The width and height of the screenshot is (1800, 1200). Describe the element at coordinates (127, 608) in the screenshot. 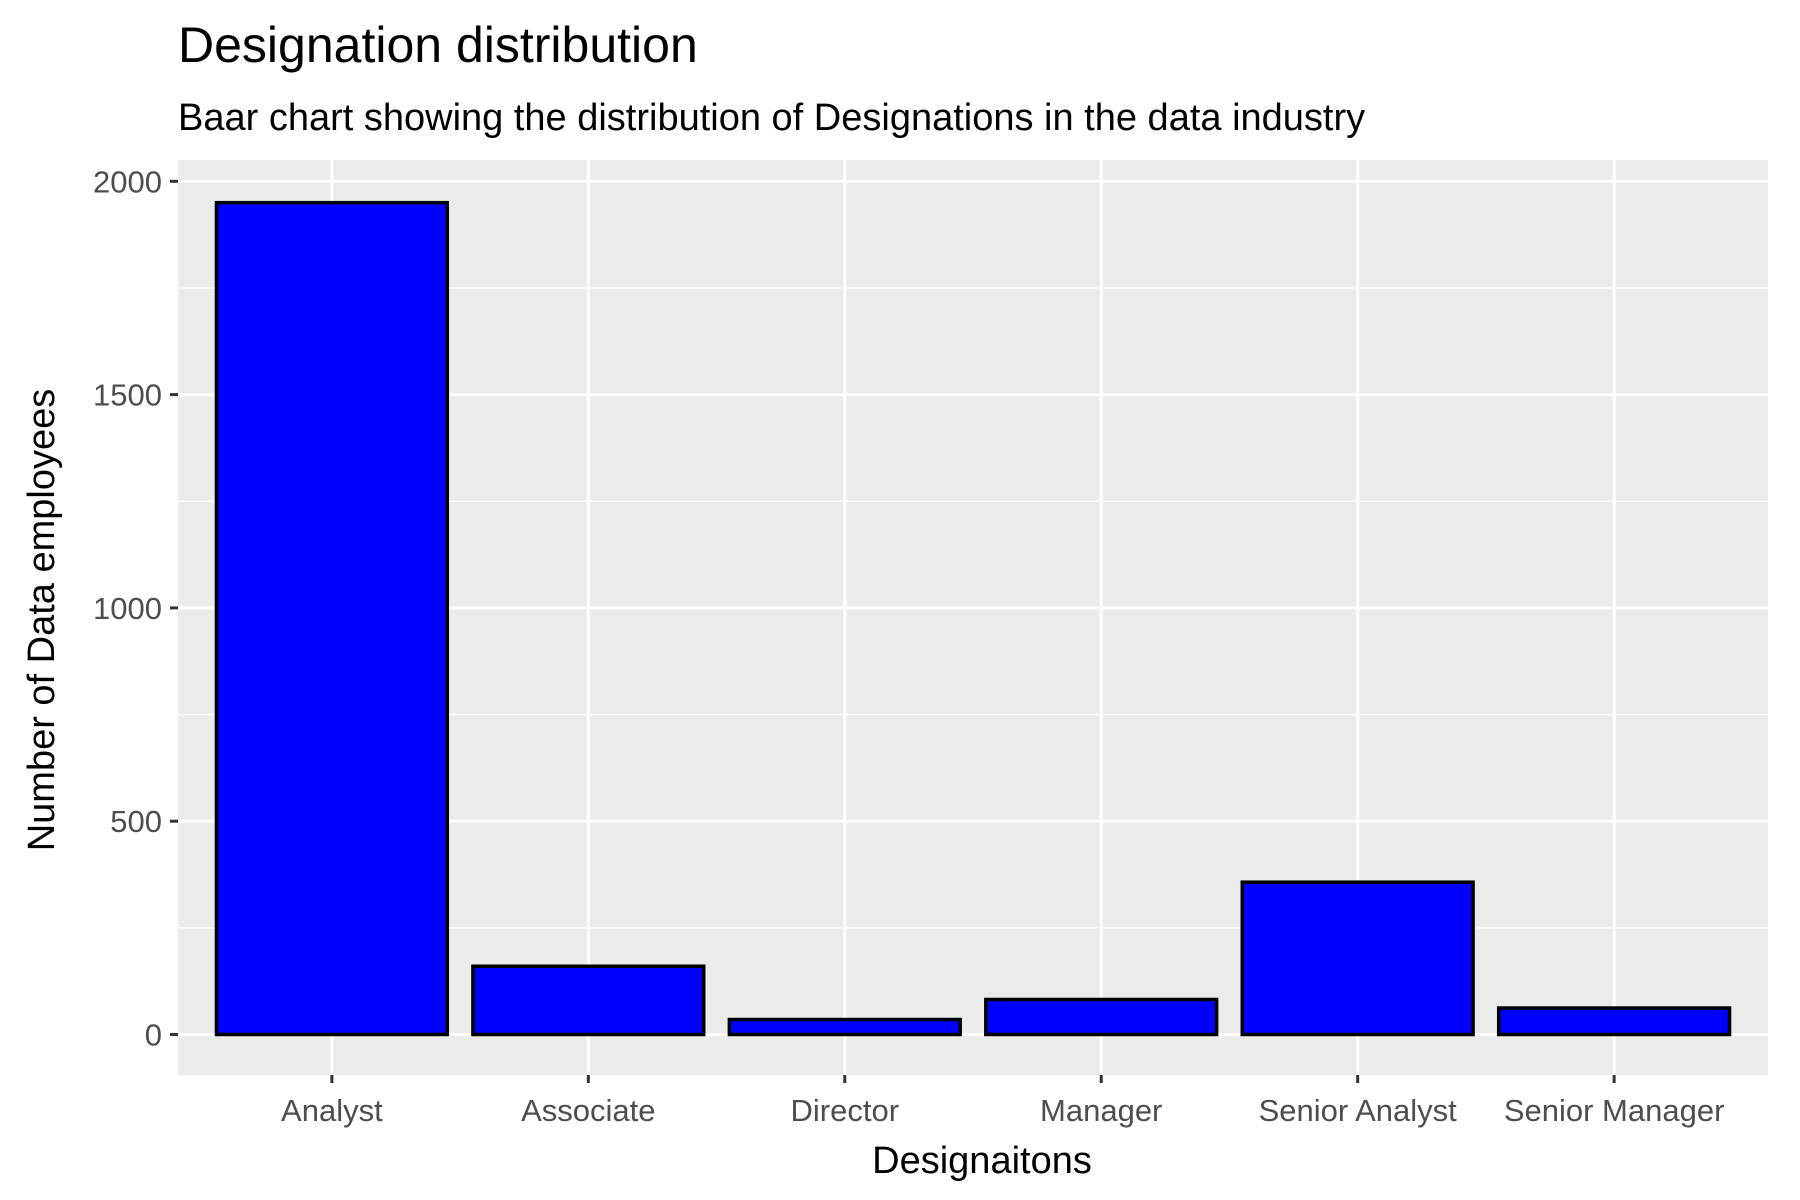

I see `y-tick-label: 1000` at that location.